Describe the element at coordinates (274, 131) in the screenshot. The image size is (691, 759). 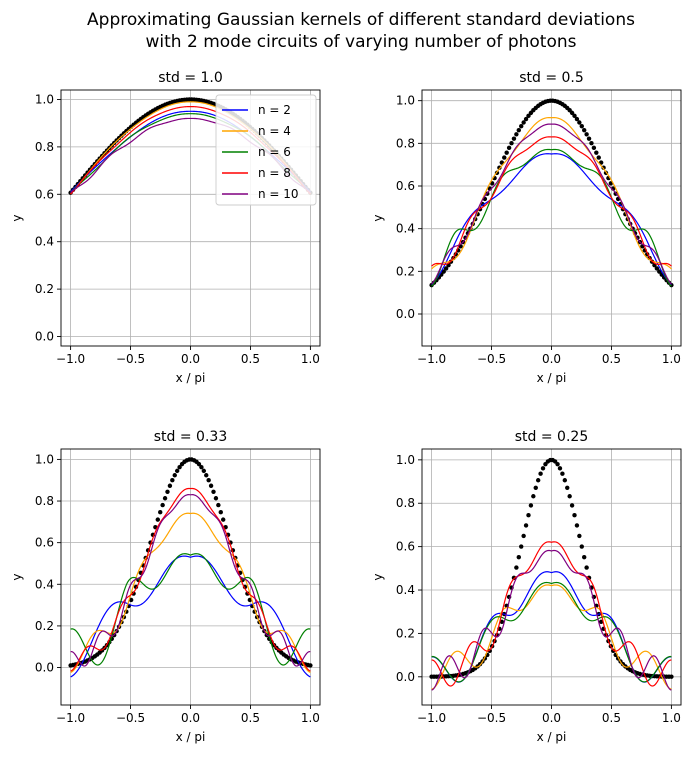
I see `legend-label: n = 4` at that location.